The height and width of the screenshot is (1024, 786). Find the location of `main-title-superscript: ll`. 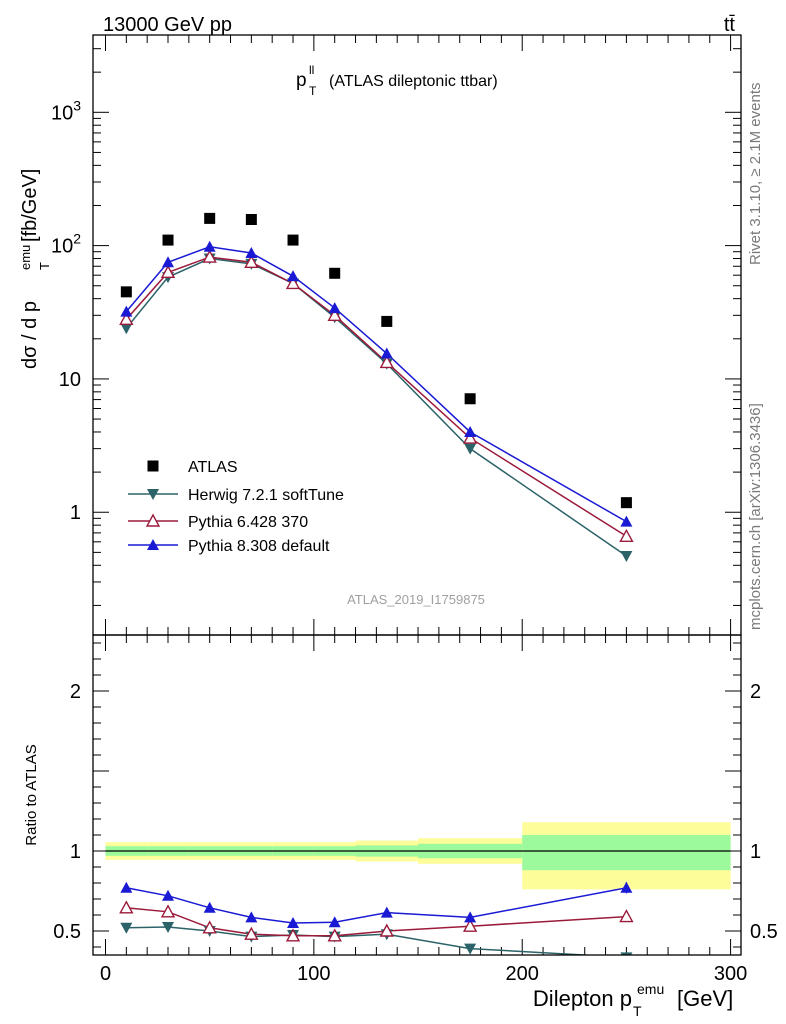

main-title-superscript: ll is located at coordinates (311, 70).